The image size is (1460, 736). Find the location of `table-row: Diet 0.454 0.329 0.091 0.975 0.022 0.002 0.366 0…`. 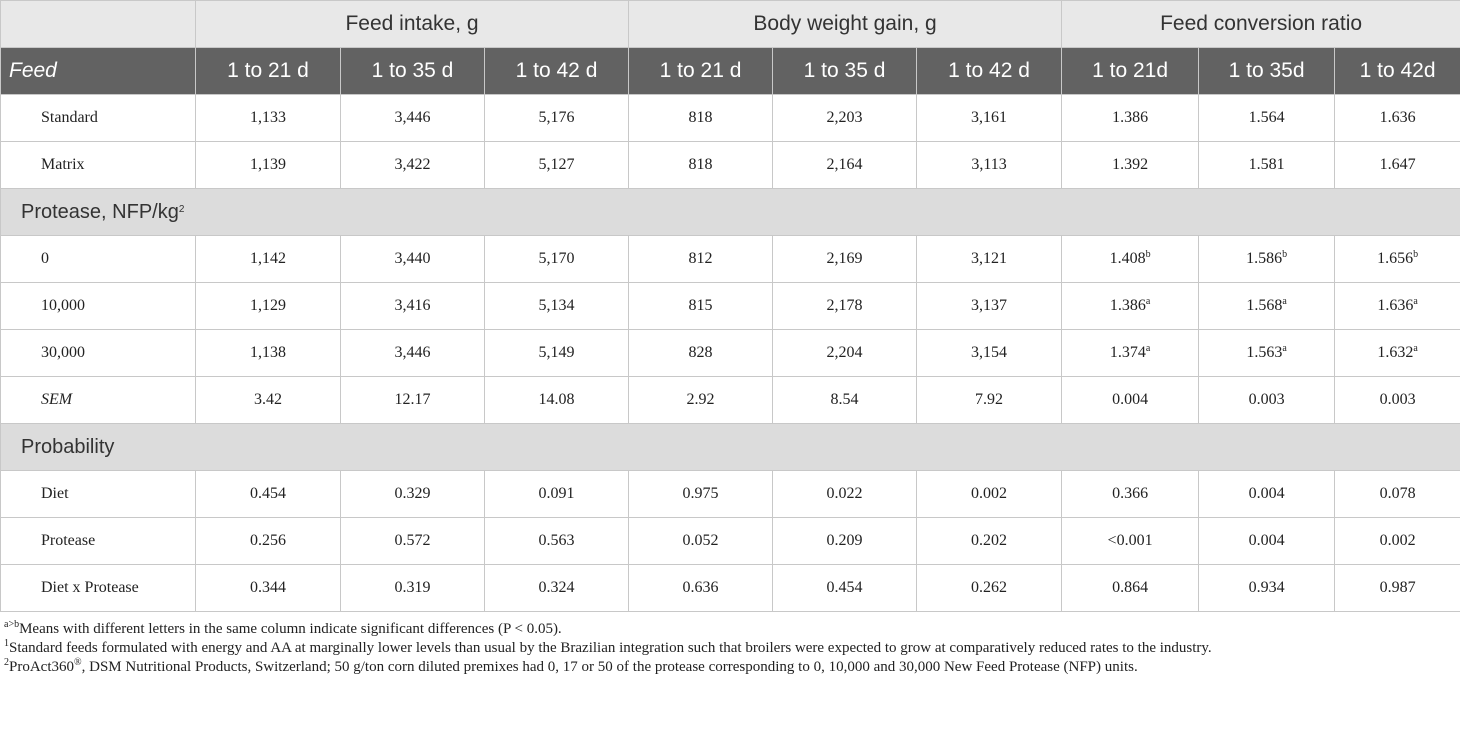

table-row: Diet 0.454 0.329 0.091 0.975 0.022 0.002 0.366 0… is located at coordinates (730, 494).